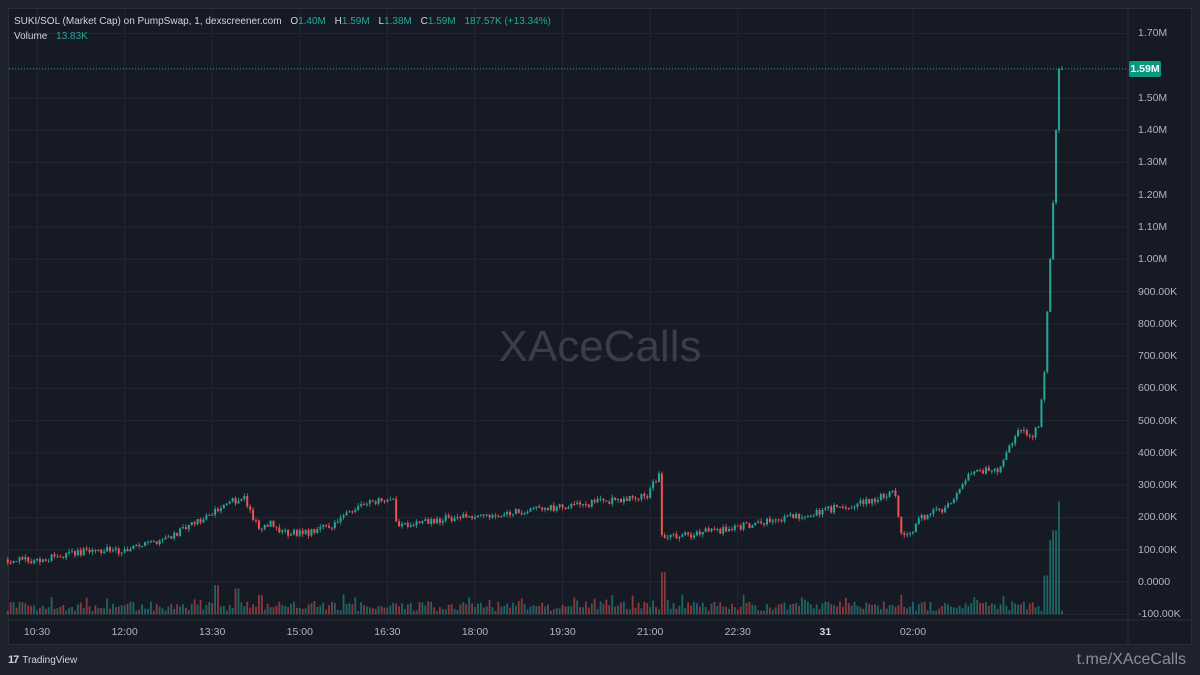 This screenshot has height=675, width=1200. I want to click on low-value: 1.38M, so click(398, 21).